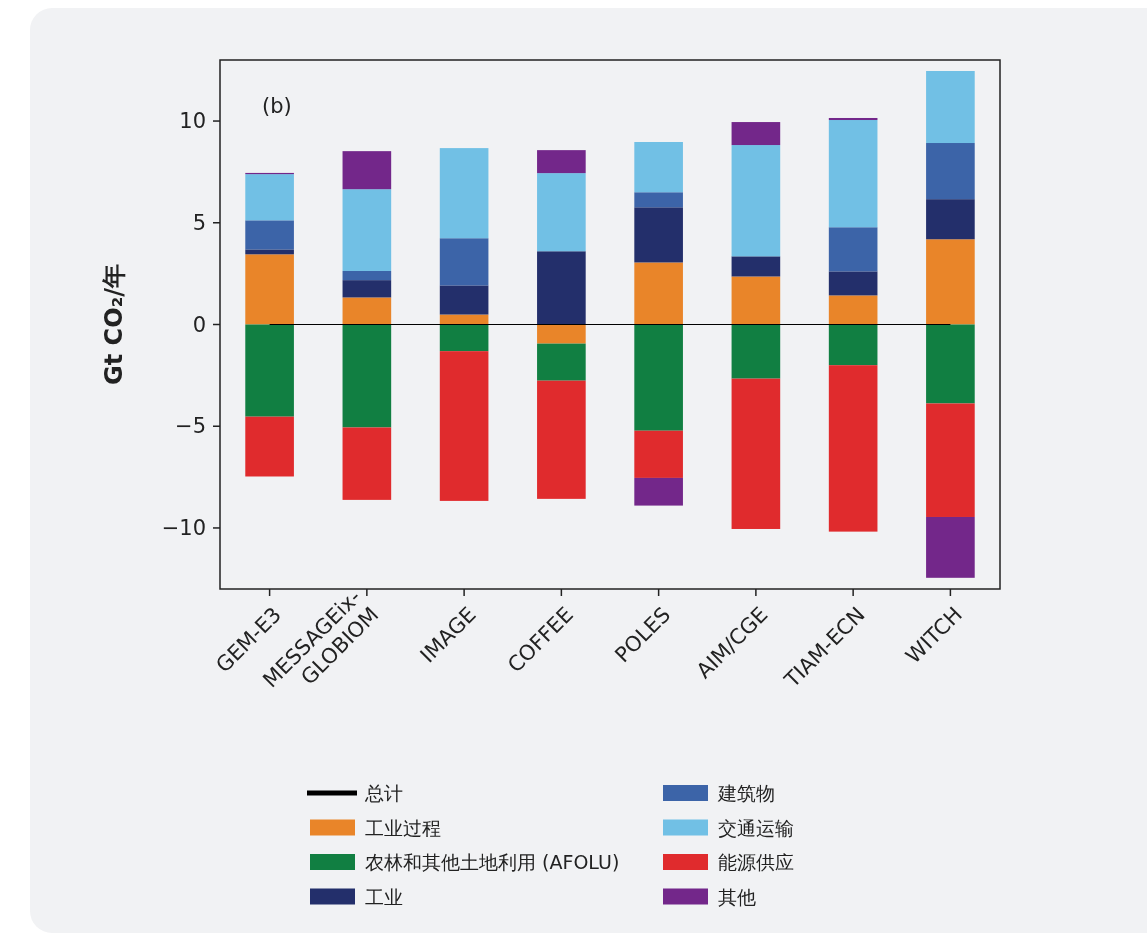 Image resolution: width=1147 pixels, height=936 pixels. Describe the element at coordinates (756, 862) in the screenshot. I see `legend-label: 能源供应` at that location.